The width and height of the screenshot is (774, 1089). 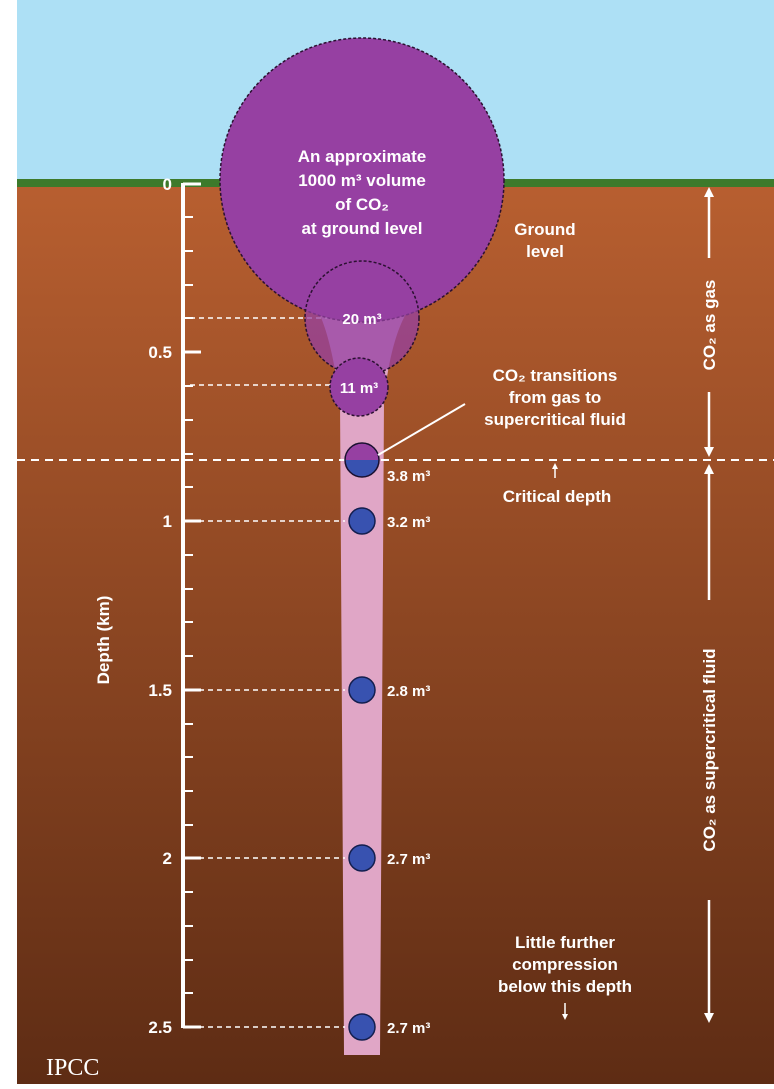 What do you see at coordinates (167, 521) in the screenshot?
I see `tick-label-1: 1` at bounding box center [167, 521].